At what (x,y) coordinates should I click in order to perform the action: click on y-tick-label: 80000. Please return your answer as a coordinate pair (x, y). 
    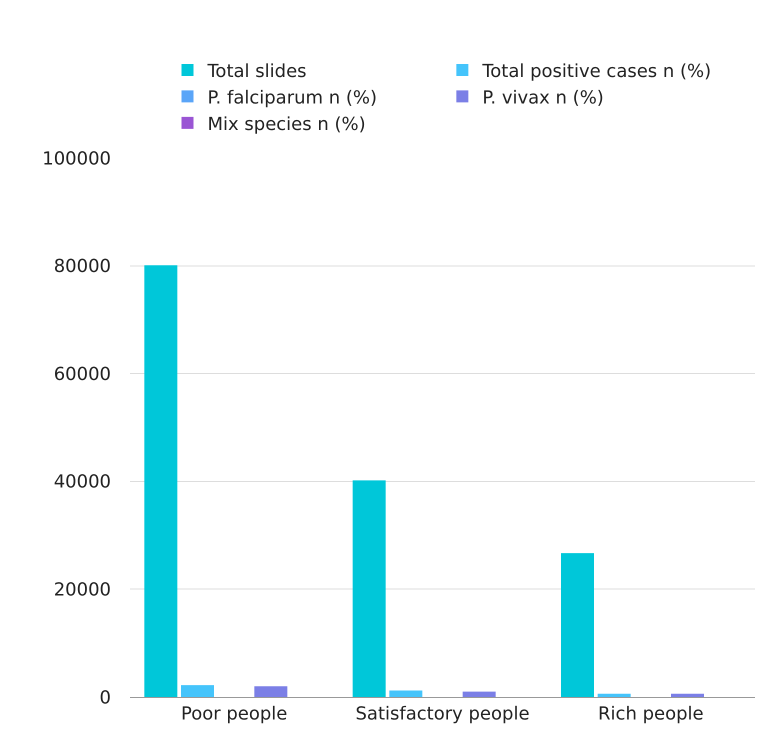
    Looking at the image, I should click on (82, 267).